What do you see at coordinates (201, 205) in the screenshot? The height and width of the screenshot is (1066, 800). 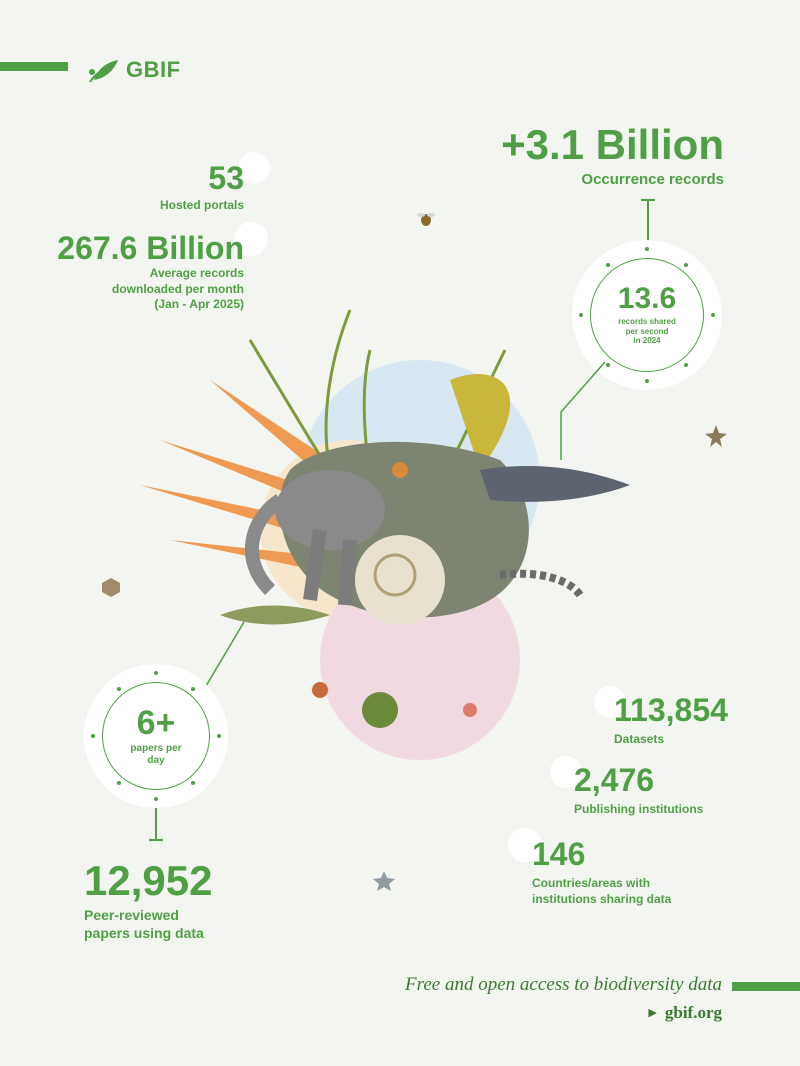 I see `hosted-portals-label: Hosted portals` at bounding box center [201, 205].